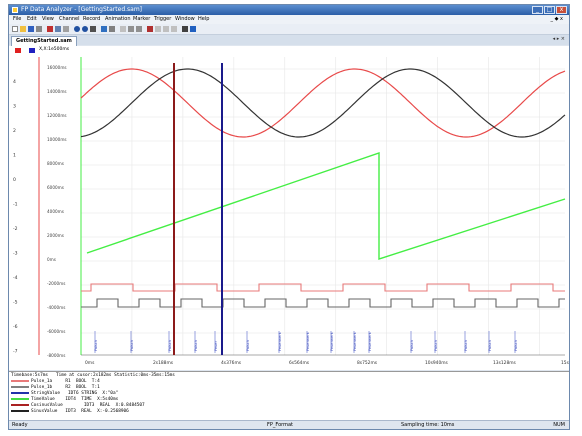  What do you see at coordinates (216, 345) in the screenshot?
I see `string-marker-label: Feuer` at bounding box center [216, 345].